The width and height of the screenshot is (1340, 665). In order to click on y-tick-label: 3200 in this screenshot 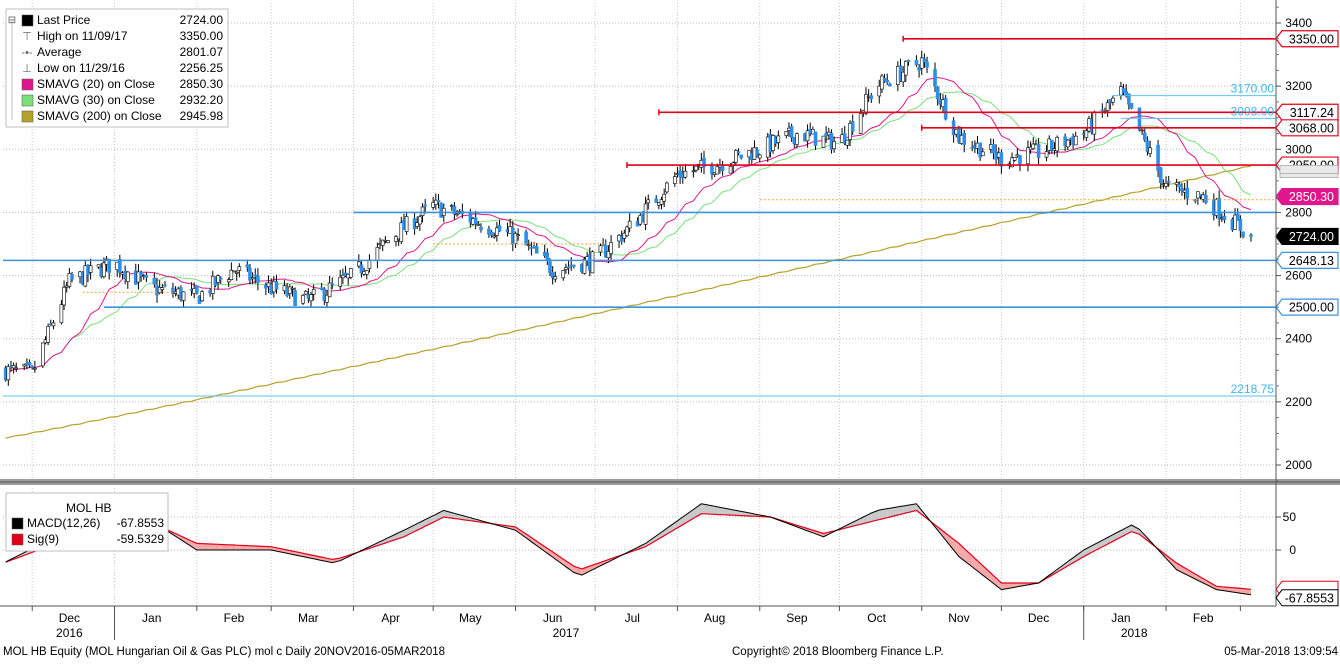, I will do `click(1298, 86)`.